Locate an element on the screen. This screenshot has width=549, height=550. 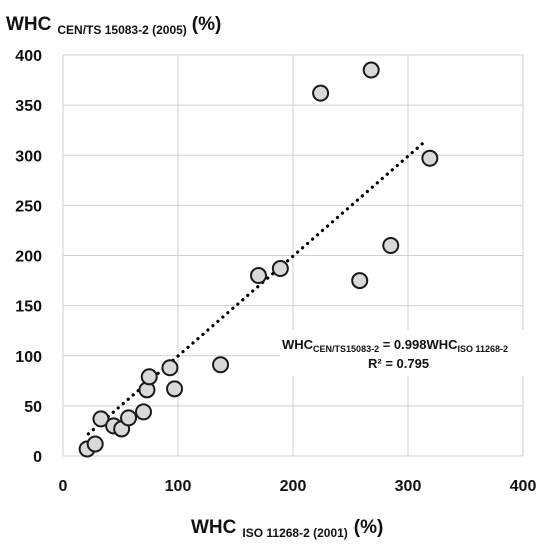
x-axis-title-unit: (%) is located at coordinates (369, 527).